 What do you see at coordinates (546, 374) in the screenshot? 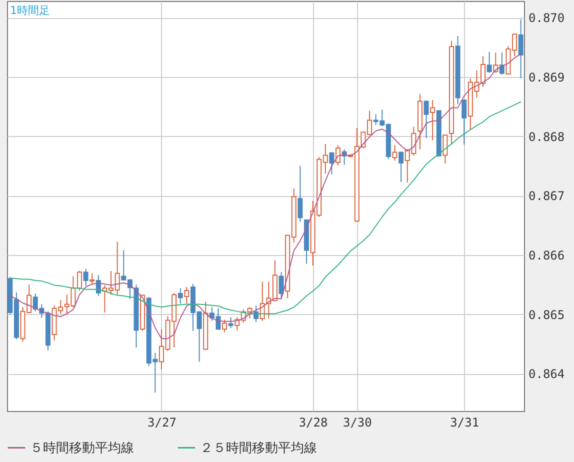
I see `y-tick-label: 0.864` at bounding box center [546, 374].